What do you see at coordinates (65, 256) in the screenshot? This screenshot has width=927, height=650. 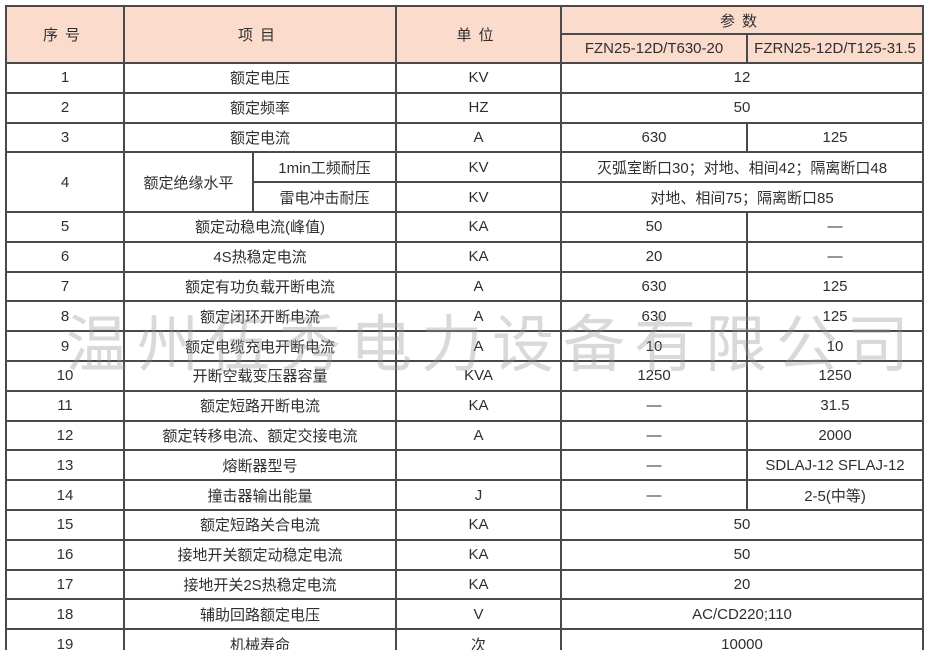 I see `cell-serial-number: 6` at bounding box center [65, 256].